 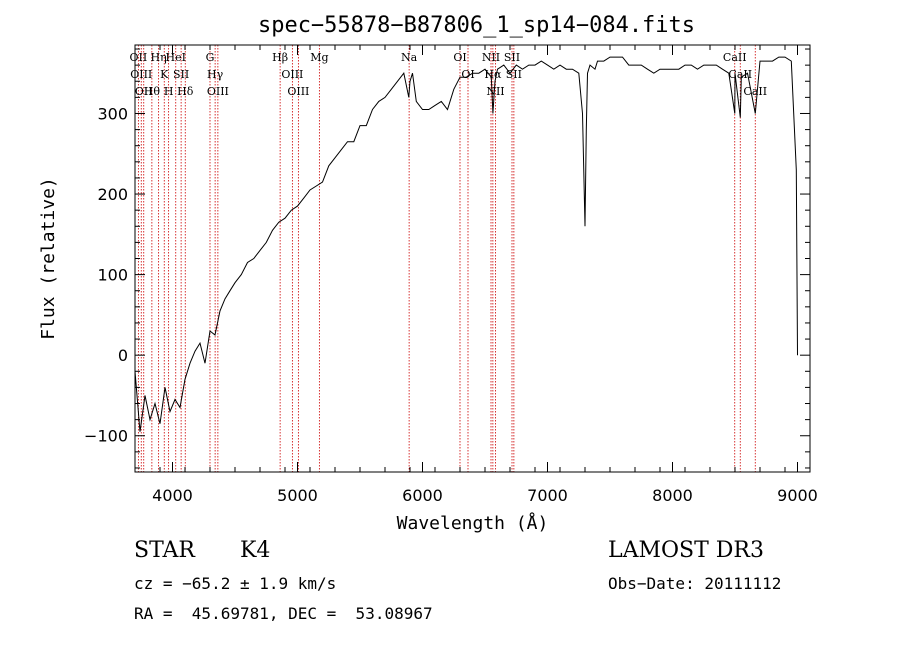 What do you see at coordinates (152, 91) in the screenshot?
I see `line-marker-label: Hθ` at bounding box center [152, 91].